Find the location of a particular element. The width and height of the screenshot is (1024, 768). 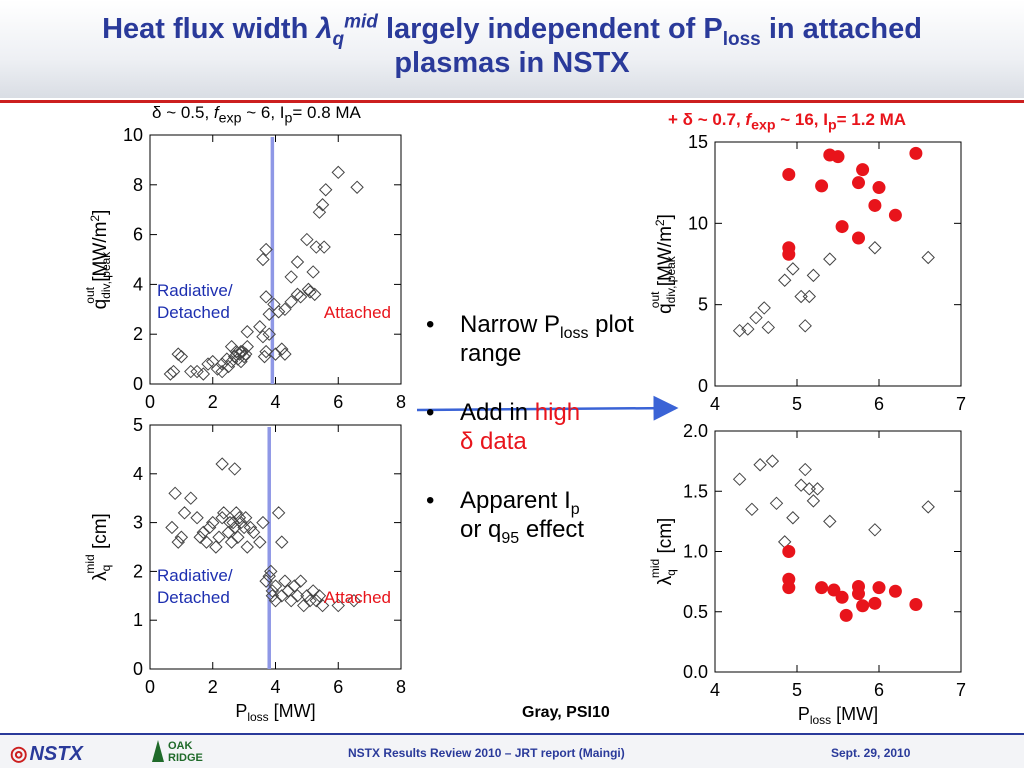

title-text-1: Heat flux width is located at coordinates (209, 29).